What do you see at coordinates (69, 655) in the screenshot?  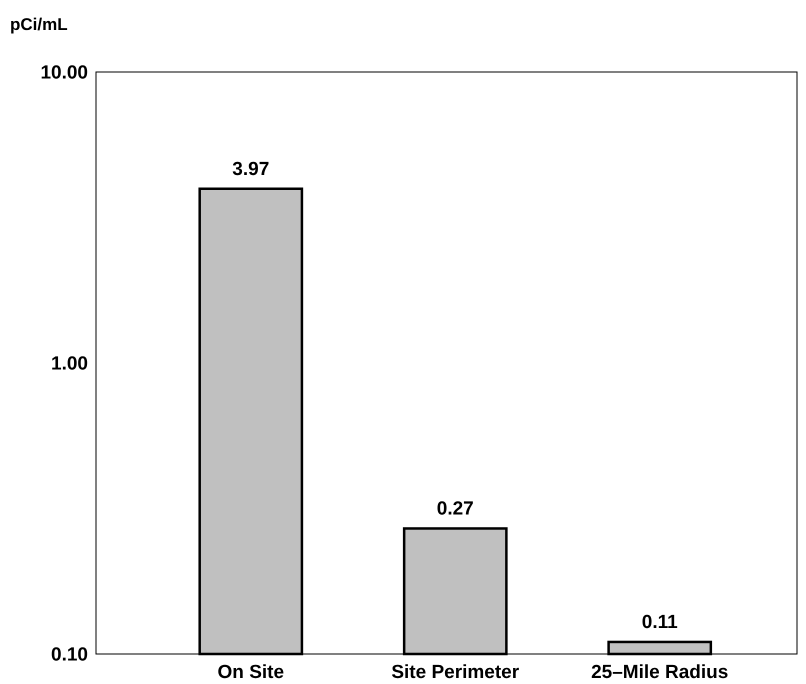 I see `y-tick-label: 0.10` at bounding box center [69, 655].